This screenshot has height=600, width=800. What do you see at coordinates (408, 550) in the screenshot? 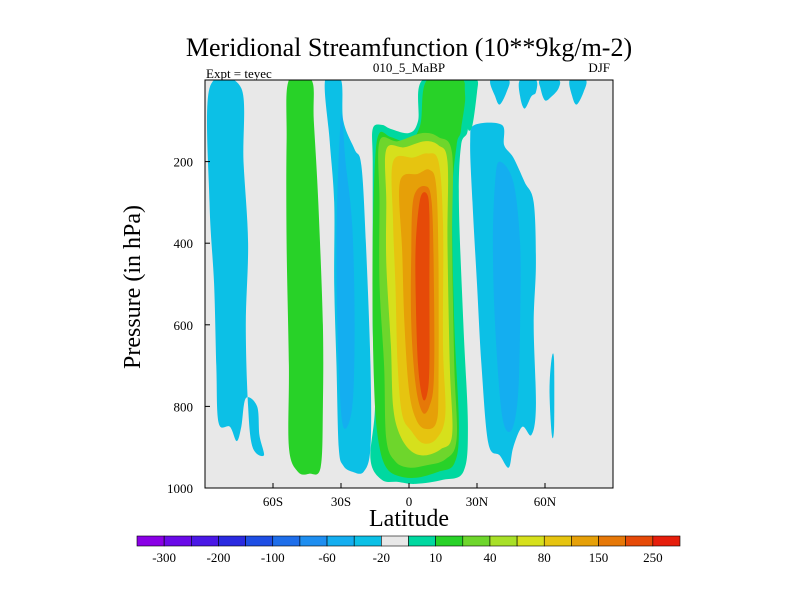
I see `colorbar: -300 -200 -100 -60 -20 10 40 80 150 250` at bounding box center [408, 550].